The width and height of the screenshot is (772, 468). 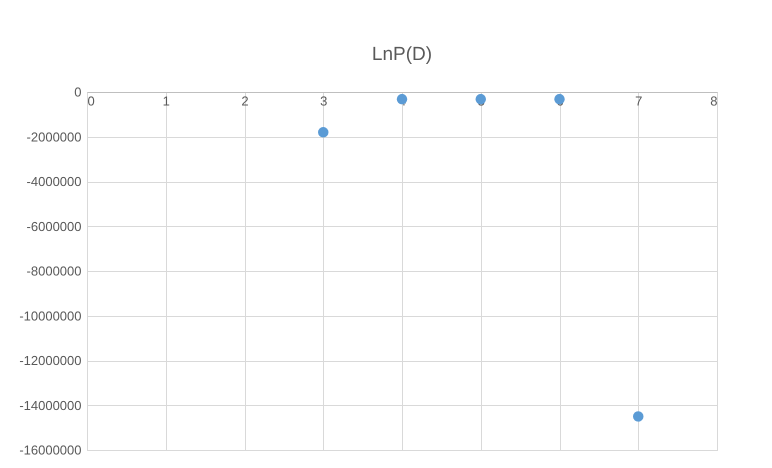 What do you see at coordinates (50, 360) in the screenshot?
I see `y-tick-label: -12000000` at bounding box center [50, 360].